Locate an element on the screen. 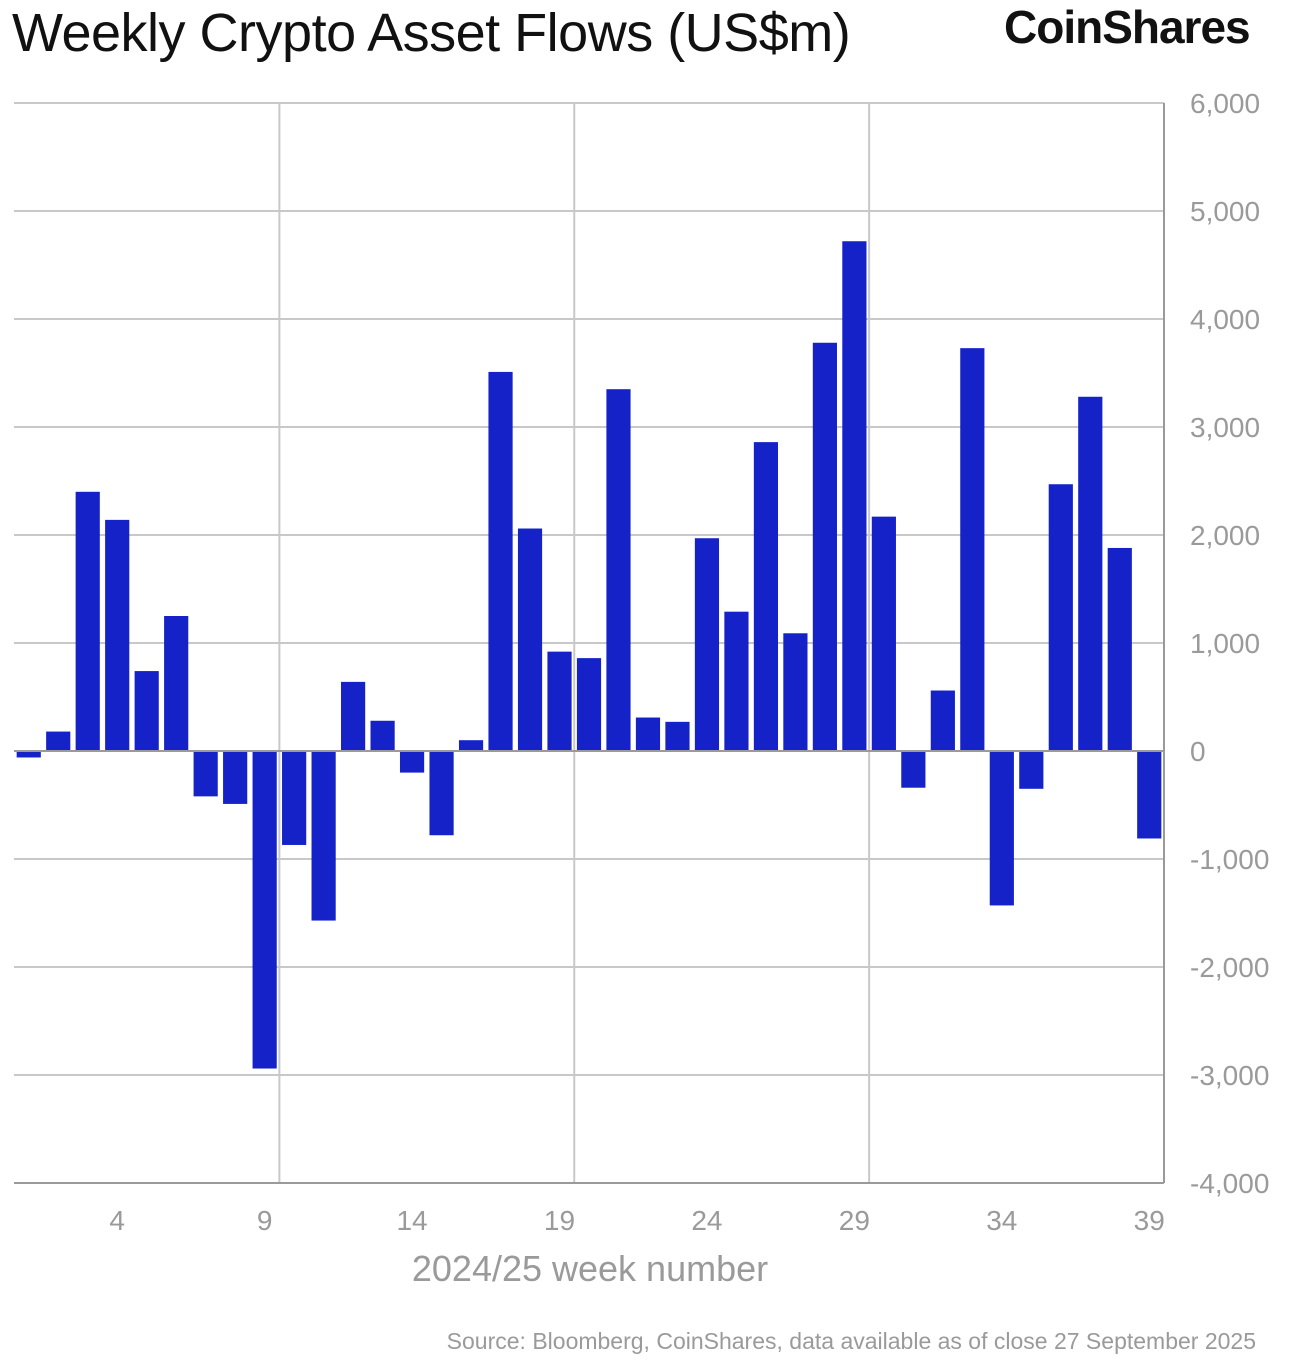 This screenshot has width=1302, height=1372. x-tick-label: 9 is located at coordinates (265, 1220).